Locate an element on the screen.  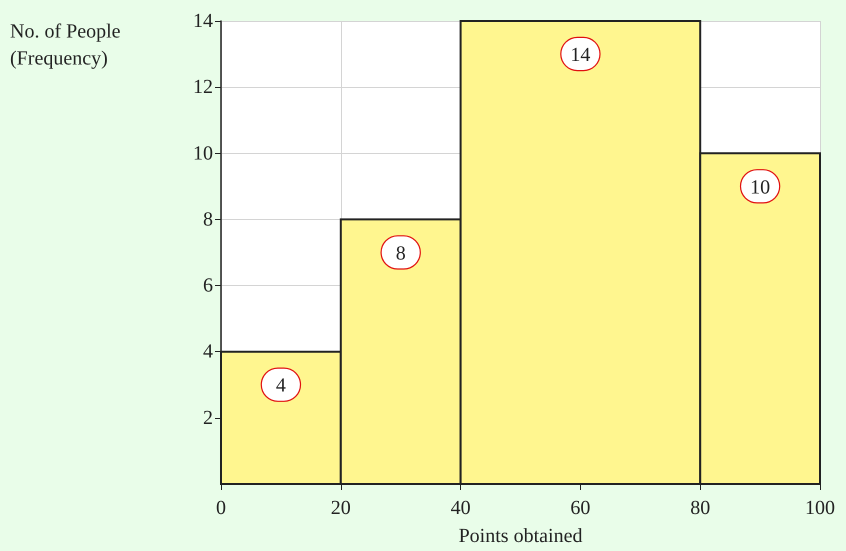
data-label: 8 is located at coordinates (401, 253).